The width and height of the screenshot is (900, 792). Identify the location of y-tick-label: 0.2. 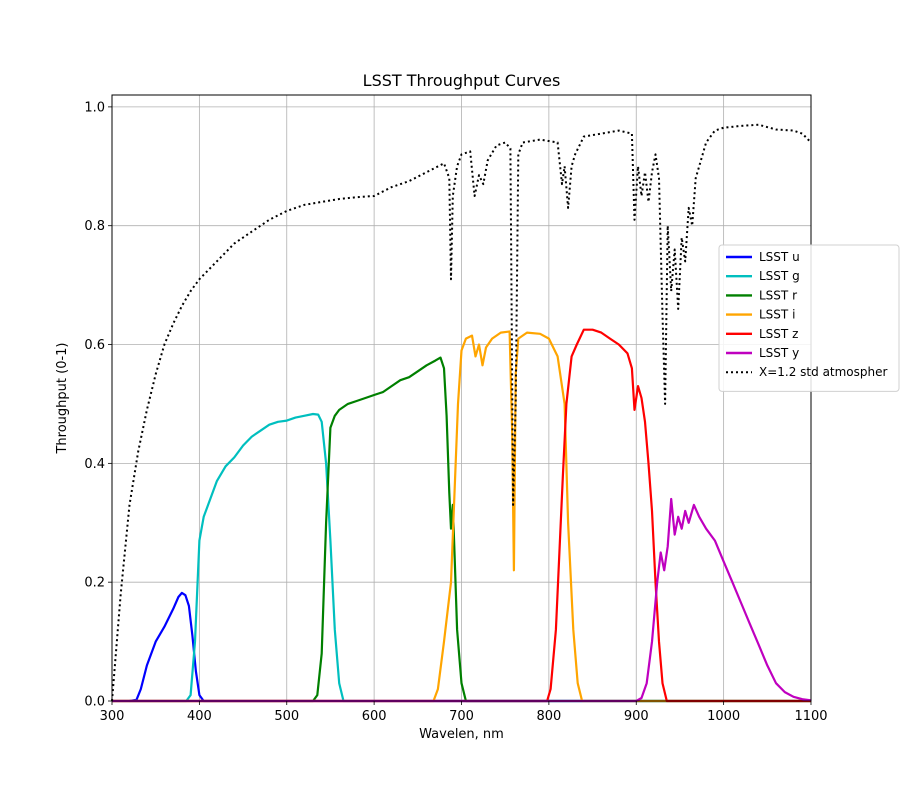
(94, 583).